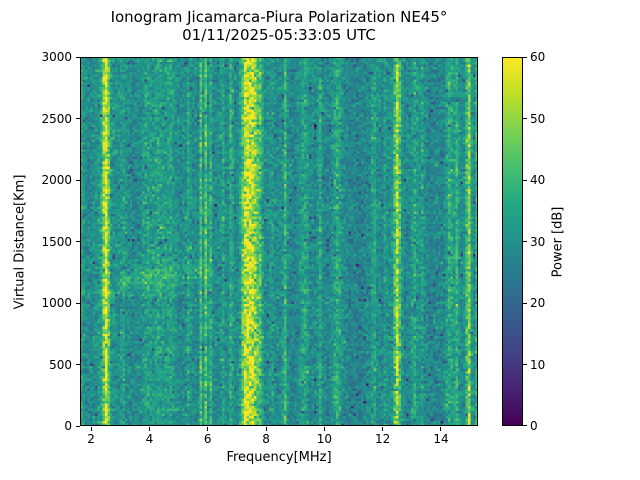  What do you see at coordinates (441, 439) in the screenshot?
I see `x-tick-label: 14` at bounding box center [441, 439].